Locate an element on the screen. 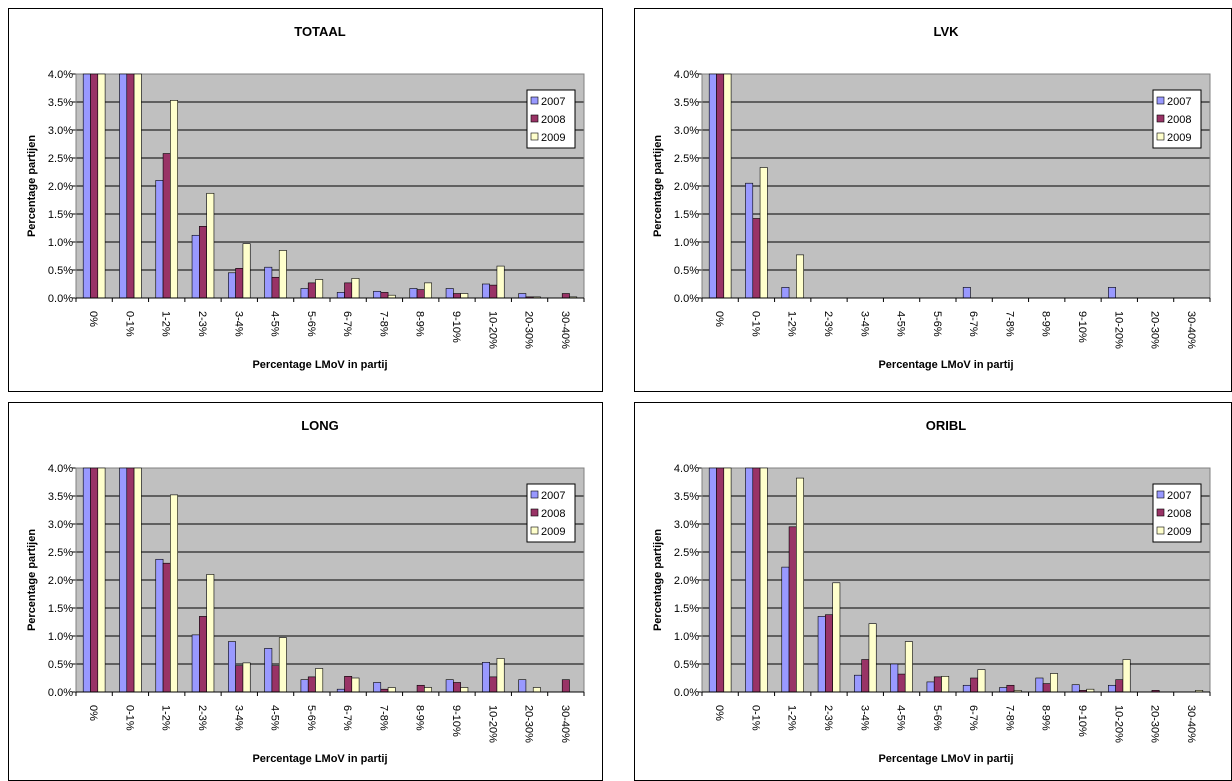 Image resolution: width=1232 pixels, height=781 pixels. x-tick-label: 30-40% is located at coordinates (565, 724).